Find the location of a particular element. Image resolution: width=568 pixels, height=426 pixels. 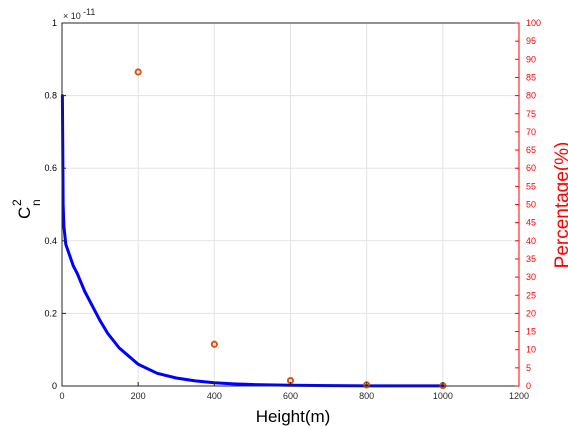

y-left-tick-label: 1 is located at coordinates (54, 23).